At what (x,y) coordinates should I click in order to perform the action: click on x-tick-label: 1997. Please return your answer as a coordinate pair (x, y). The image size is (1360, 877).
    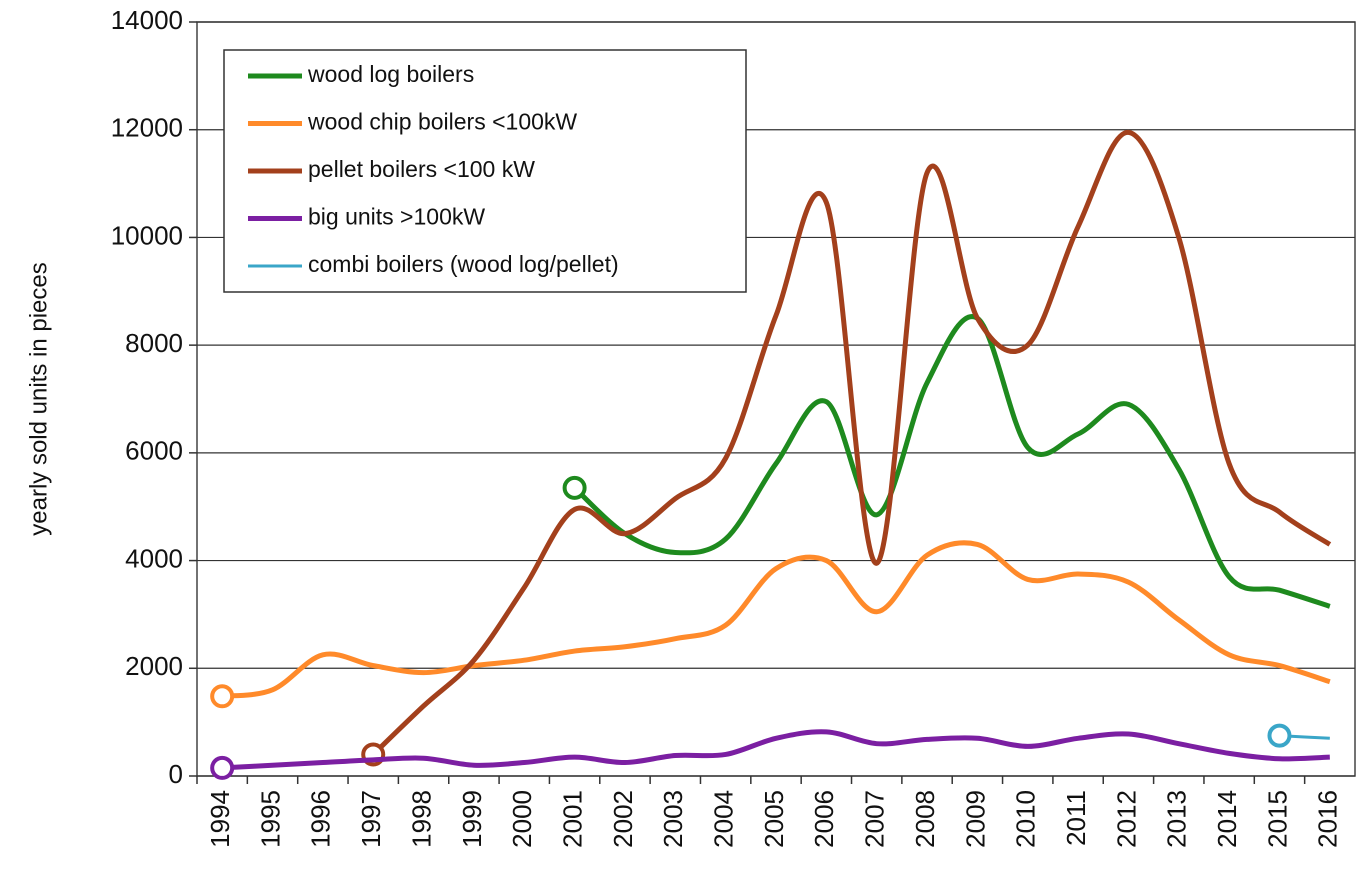
    Looking at the image, I should click on (371, 819).